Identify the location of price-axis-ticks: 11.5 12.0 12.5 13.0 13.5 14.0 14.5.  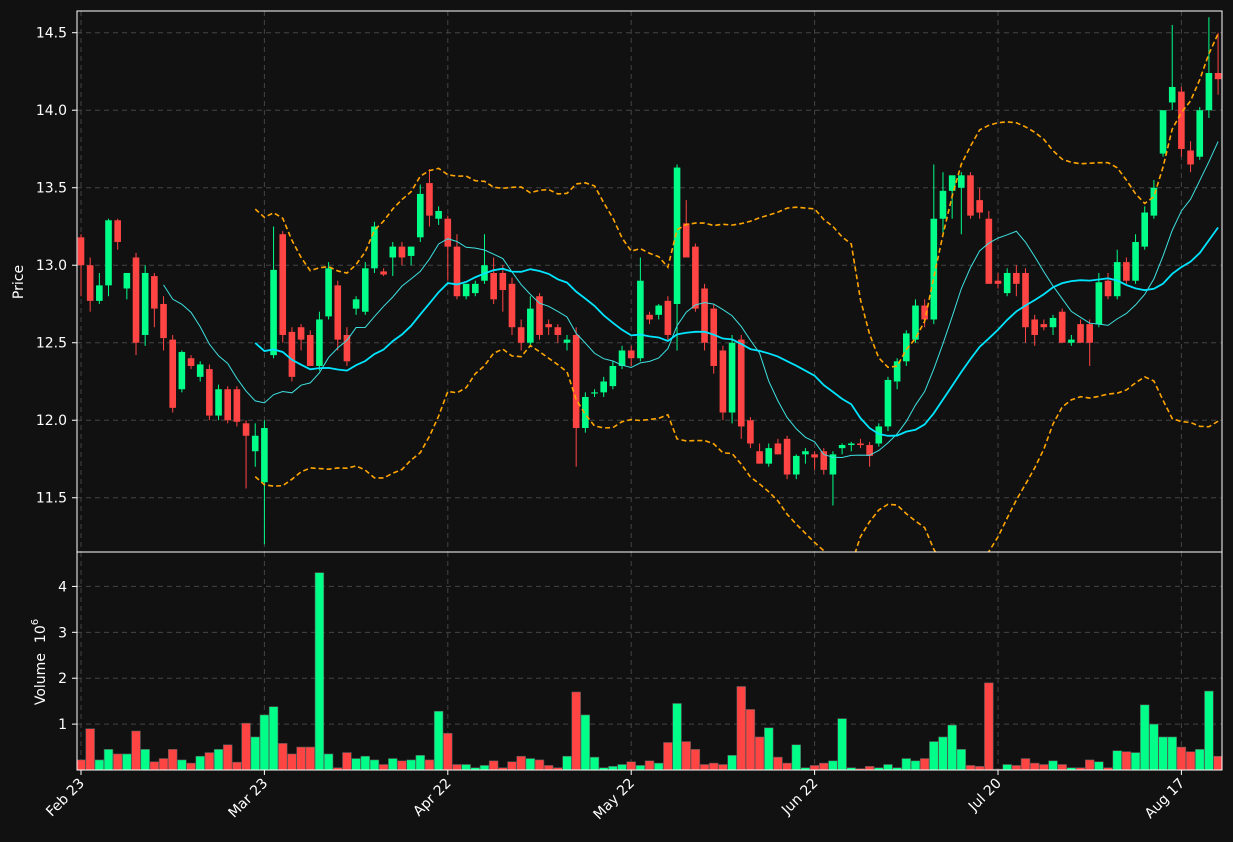
(56, 266).